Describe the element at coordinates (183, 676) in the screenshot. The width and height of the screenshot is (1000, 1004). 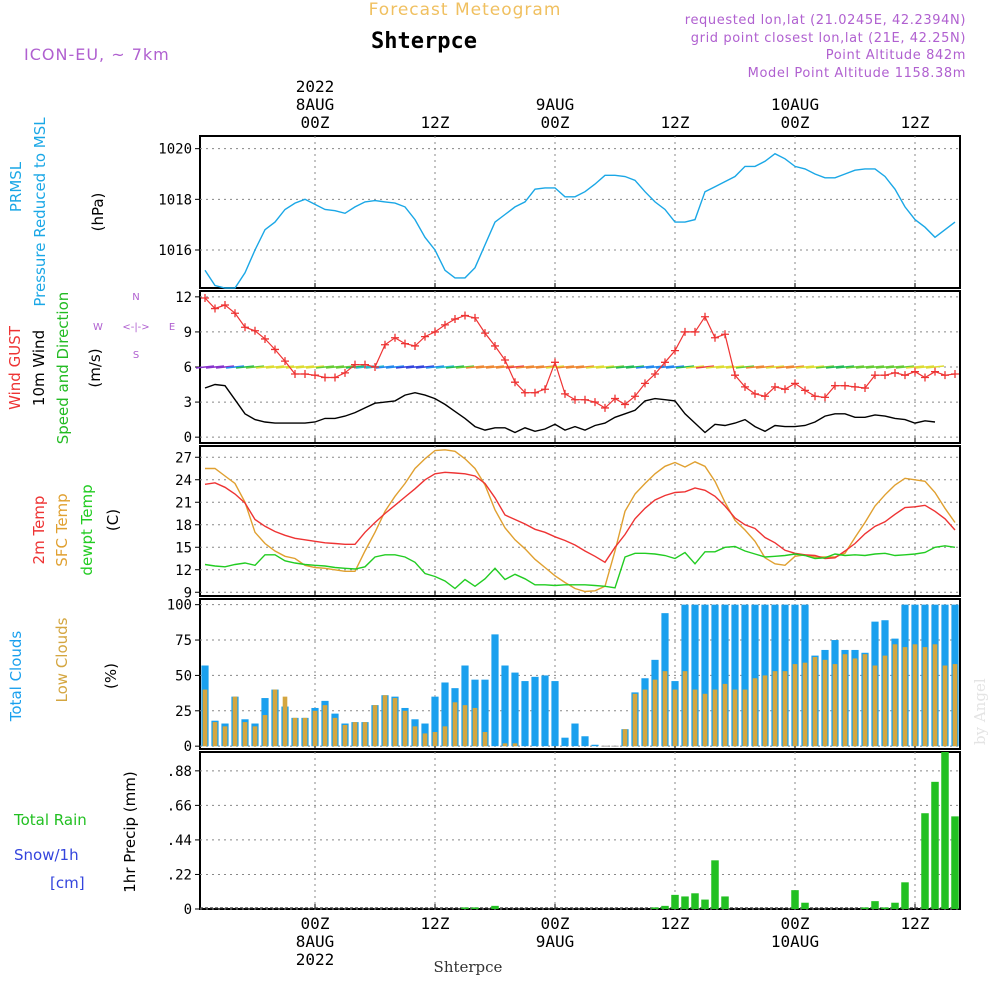
I see `clouds-ytick-label: 50` at that location.